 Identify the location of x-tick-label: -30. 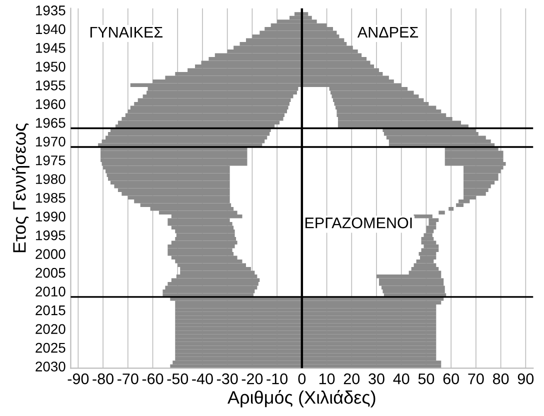
(227, 378).